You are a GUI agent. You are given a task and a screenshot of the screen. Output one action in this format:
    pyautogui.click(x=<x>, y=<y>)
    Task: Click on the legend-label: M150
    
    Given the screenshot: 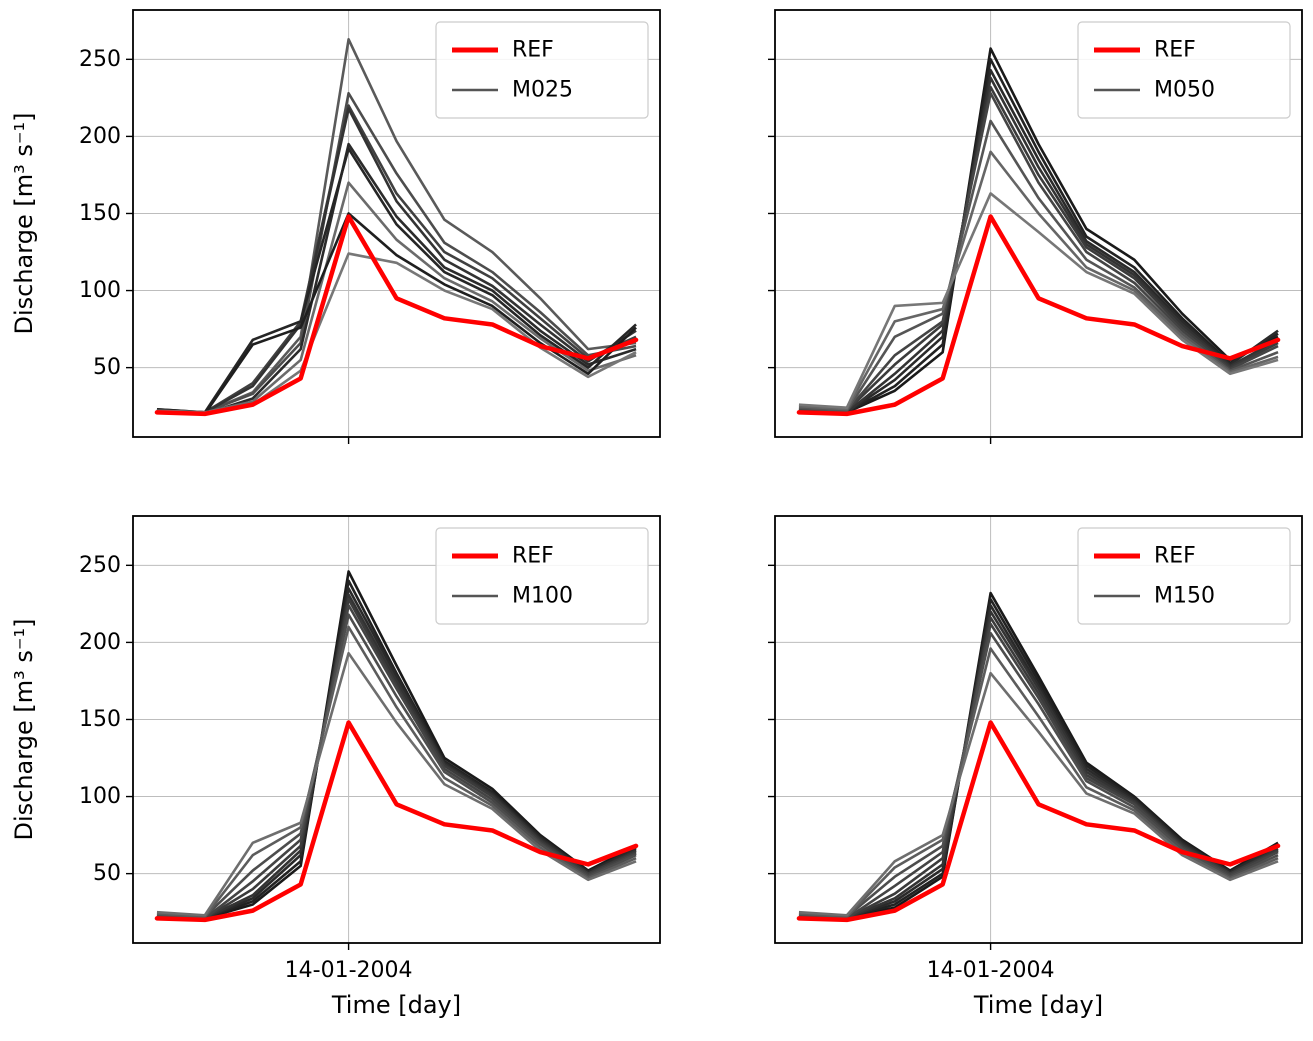 What is the action you would take?
    pyautogui.click(x=1184, y=596)
    